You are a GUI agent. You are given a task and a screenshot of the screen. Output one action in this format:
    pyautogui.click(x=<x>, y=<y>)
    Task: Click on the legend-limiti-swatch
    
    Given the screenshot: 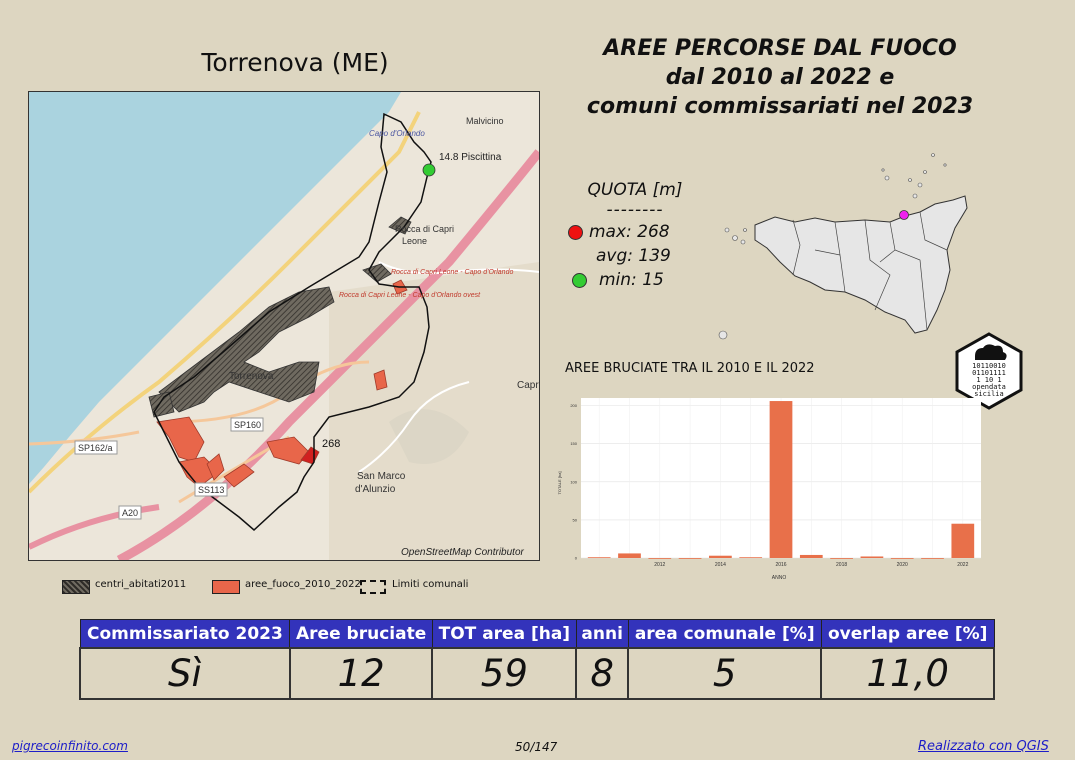 What is the action you would take?
    pyautogui.click(x=373, y=587)
    